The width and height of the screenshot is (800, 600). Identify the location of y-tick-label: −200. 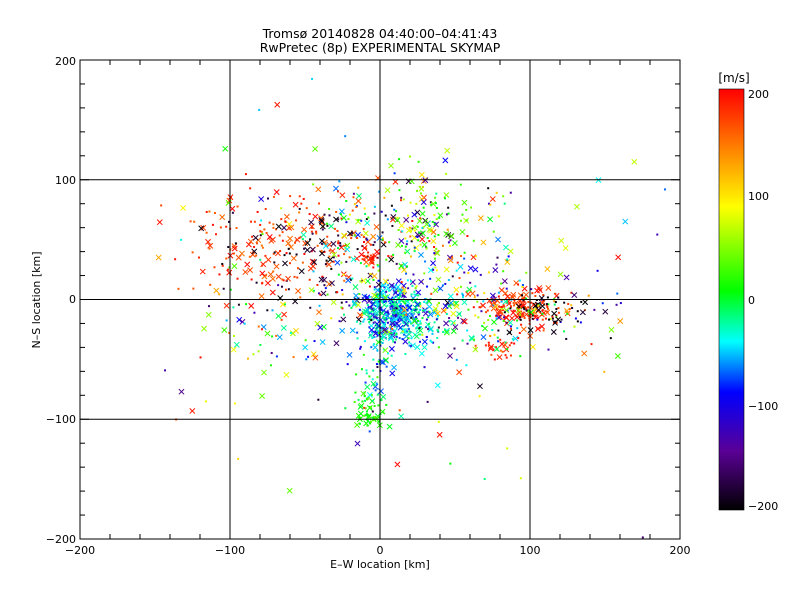
(61, 539).